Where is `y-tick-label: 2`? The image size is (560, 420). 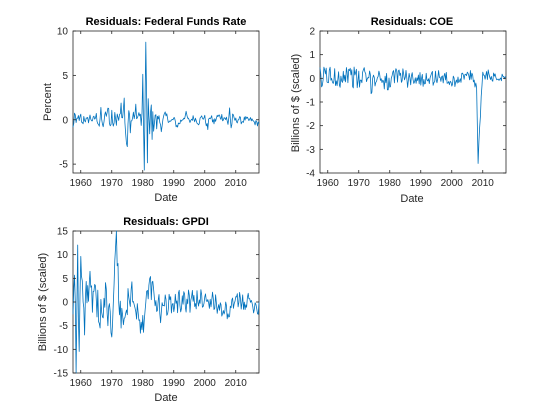 y-tick-label: 2 is located at coordinates (312, 32).